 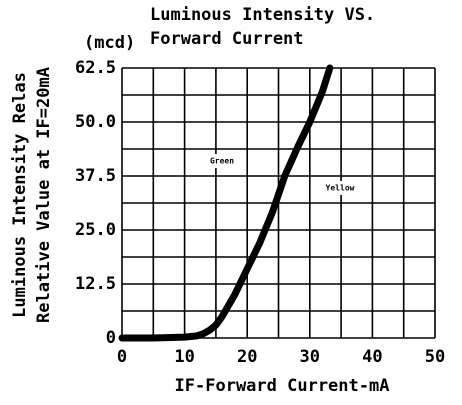 I want to click on chart-subtitle: Forward Current, so click(x=227, y=39).